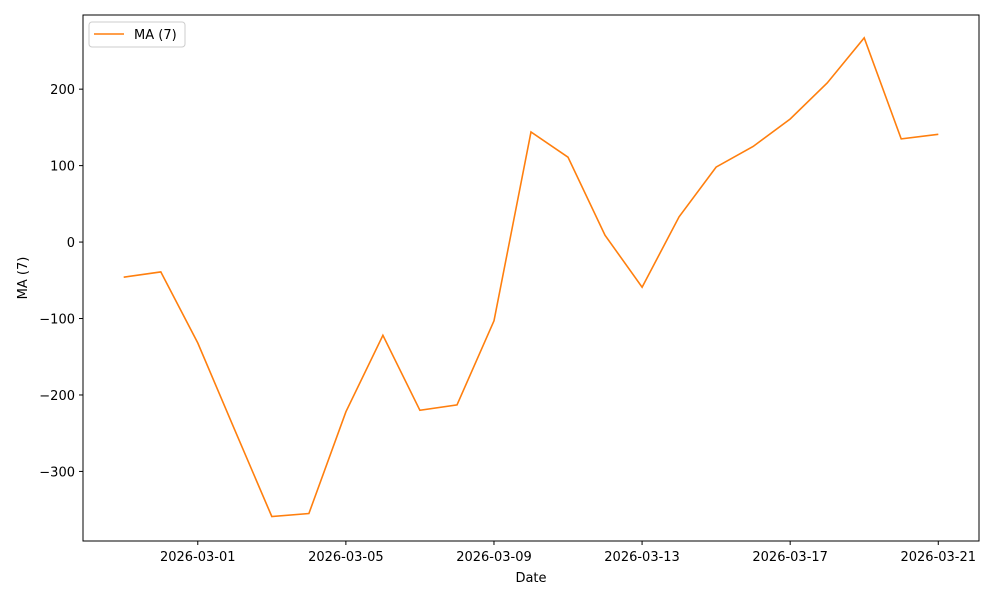 The image size is (1000, 600). What do you see at coordinates (23, 278) in the screenshot?
I see `y-axis-label: MA (7)` at bounding box center [23, 278].